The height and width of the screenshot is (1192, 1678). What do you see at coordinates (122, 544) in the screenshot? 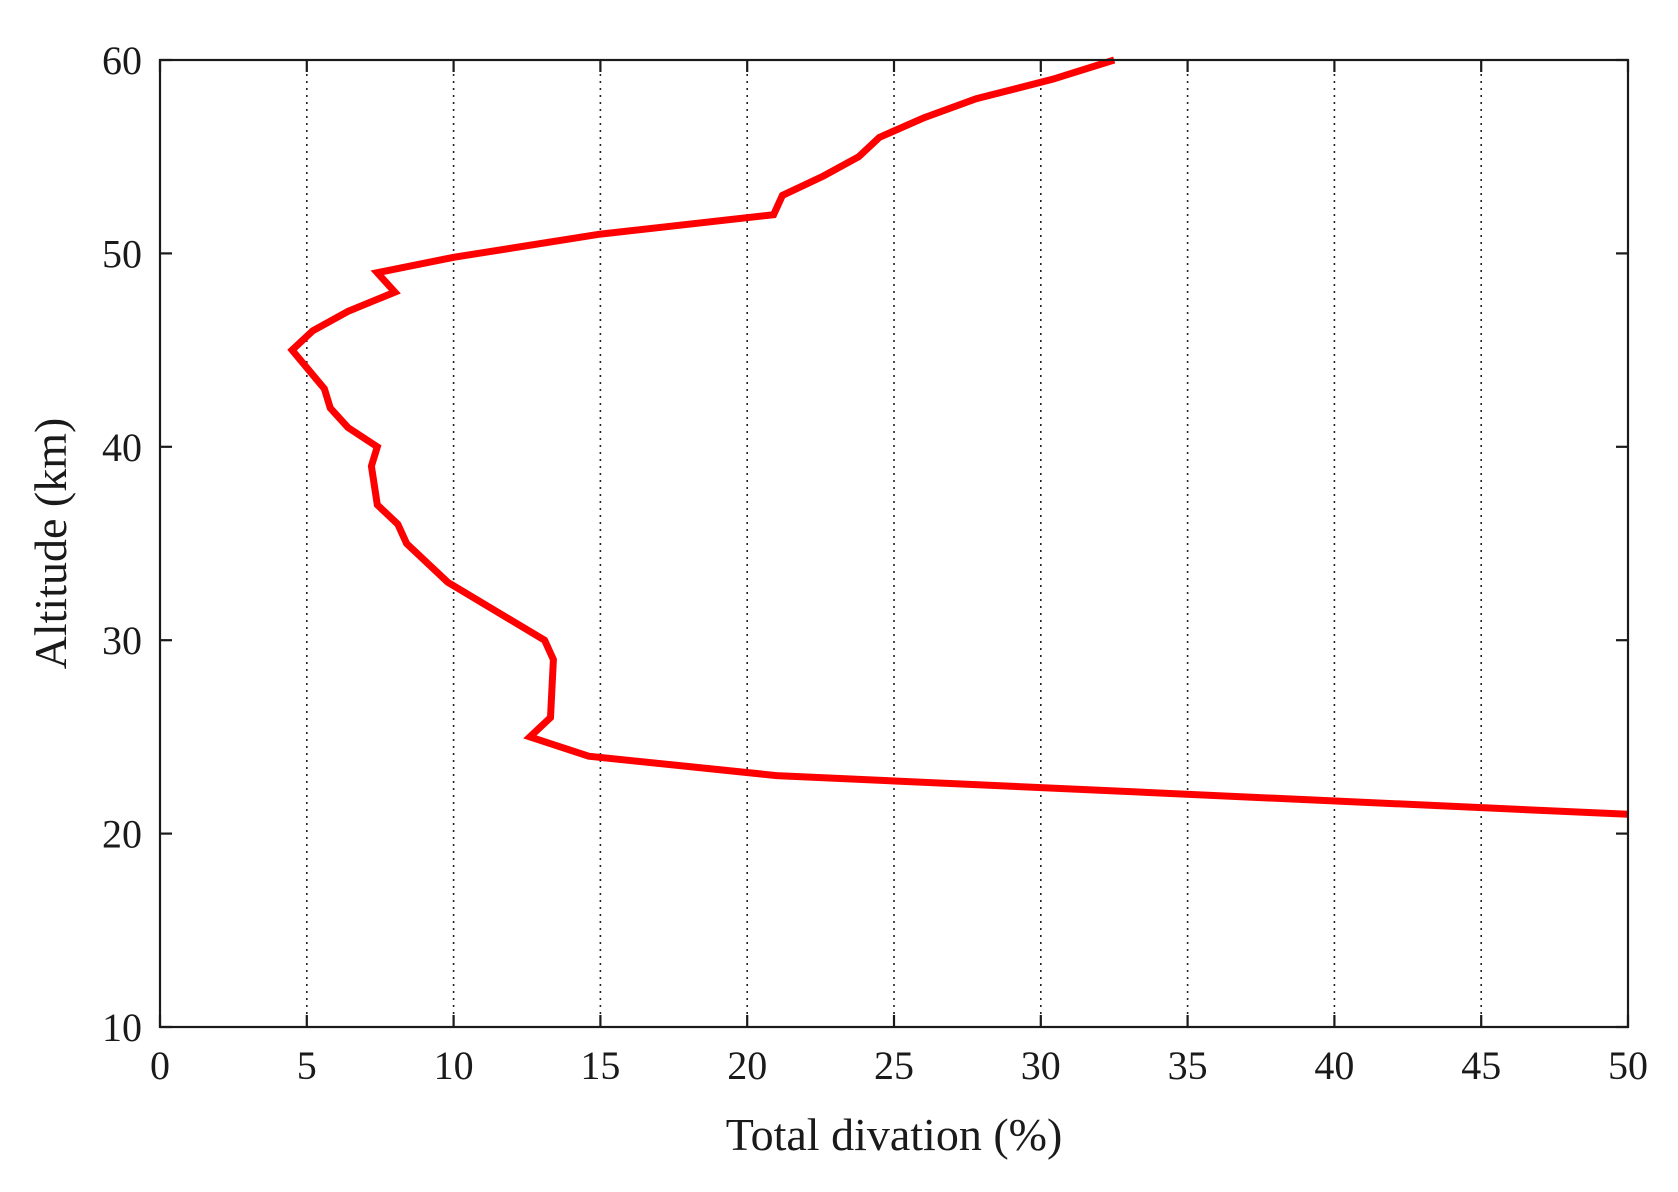
I see `y-tick-labels: 10 20 30 40 50 60` at bounding box center [122, 544].